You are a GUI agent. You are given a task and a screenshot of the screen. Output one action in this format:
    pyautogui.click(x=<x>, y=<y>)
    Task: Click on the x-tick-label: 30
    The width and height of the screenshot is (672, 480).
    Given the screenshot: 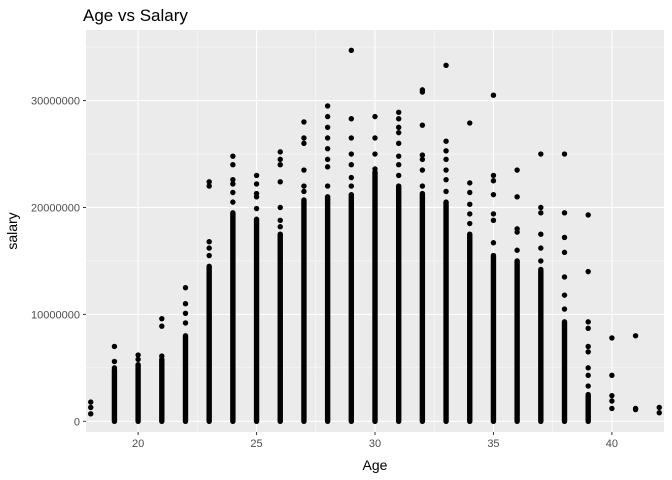 What is the action you would take?
    pyautogui.click(x=375, y=444)
    